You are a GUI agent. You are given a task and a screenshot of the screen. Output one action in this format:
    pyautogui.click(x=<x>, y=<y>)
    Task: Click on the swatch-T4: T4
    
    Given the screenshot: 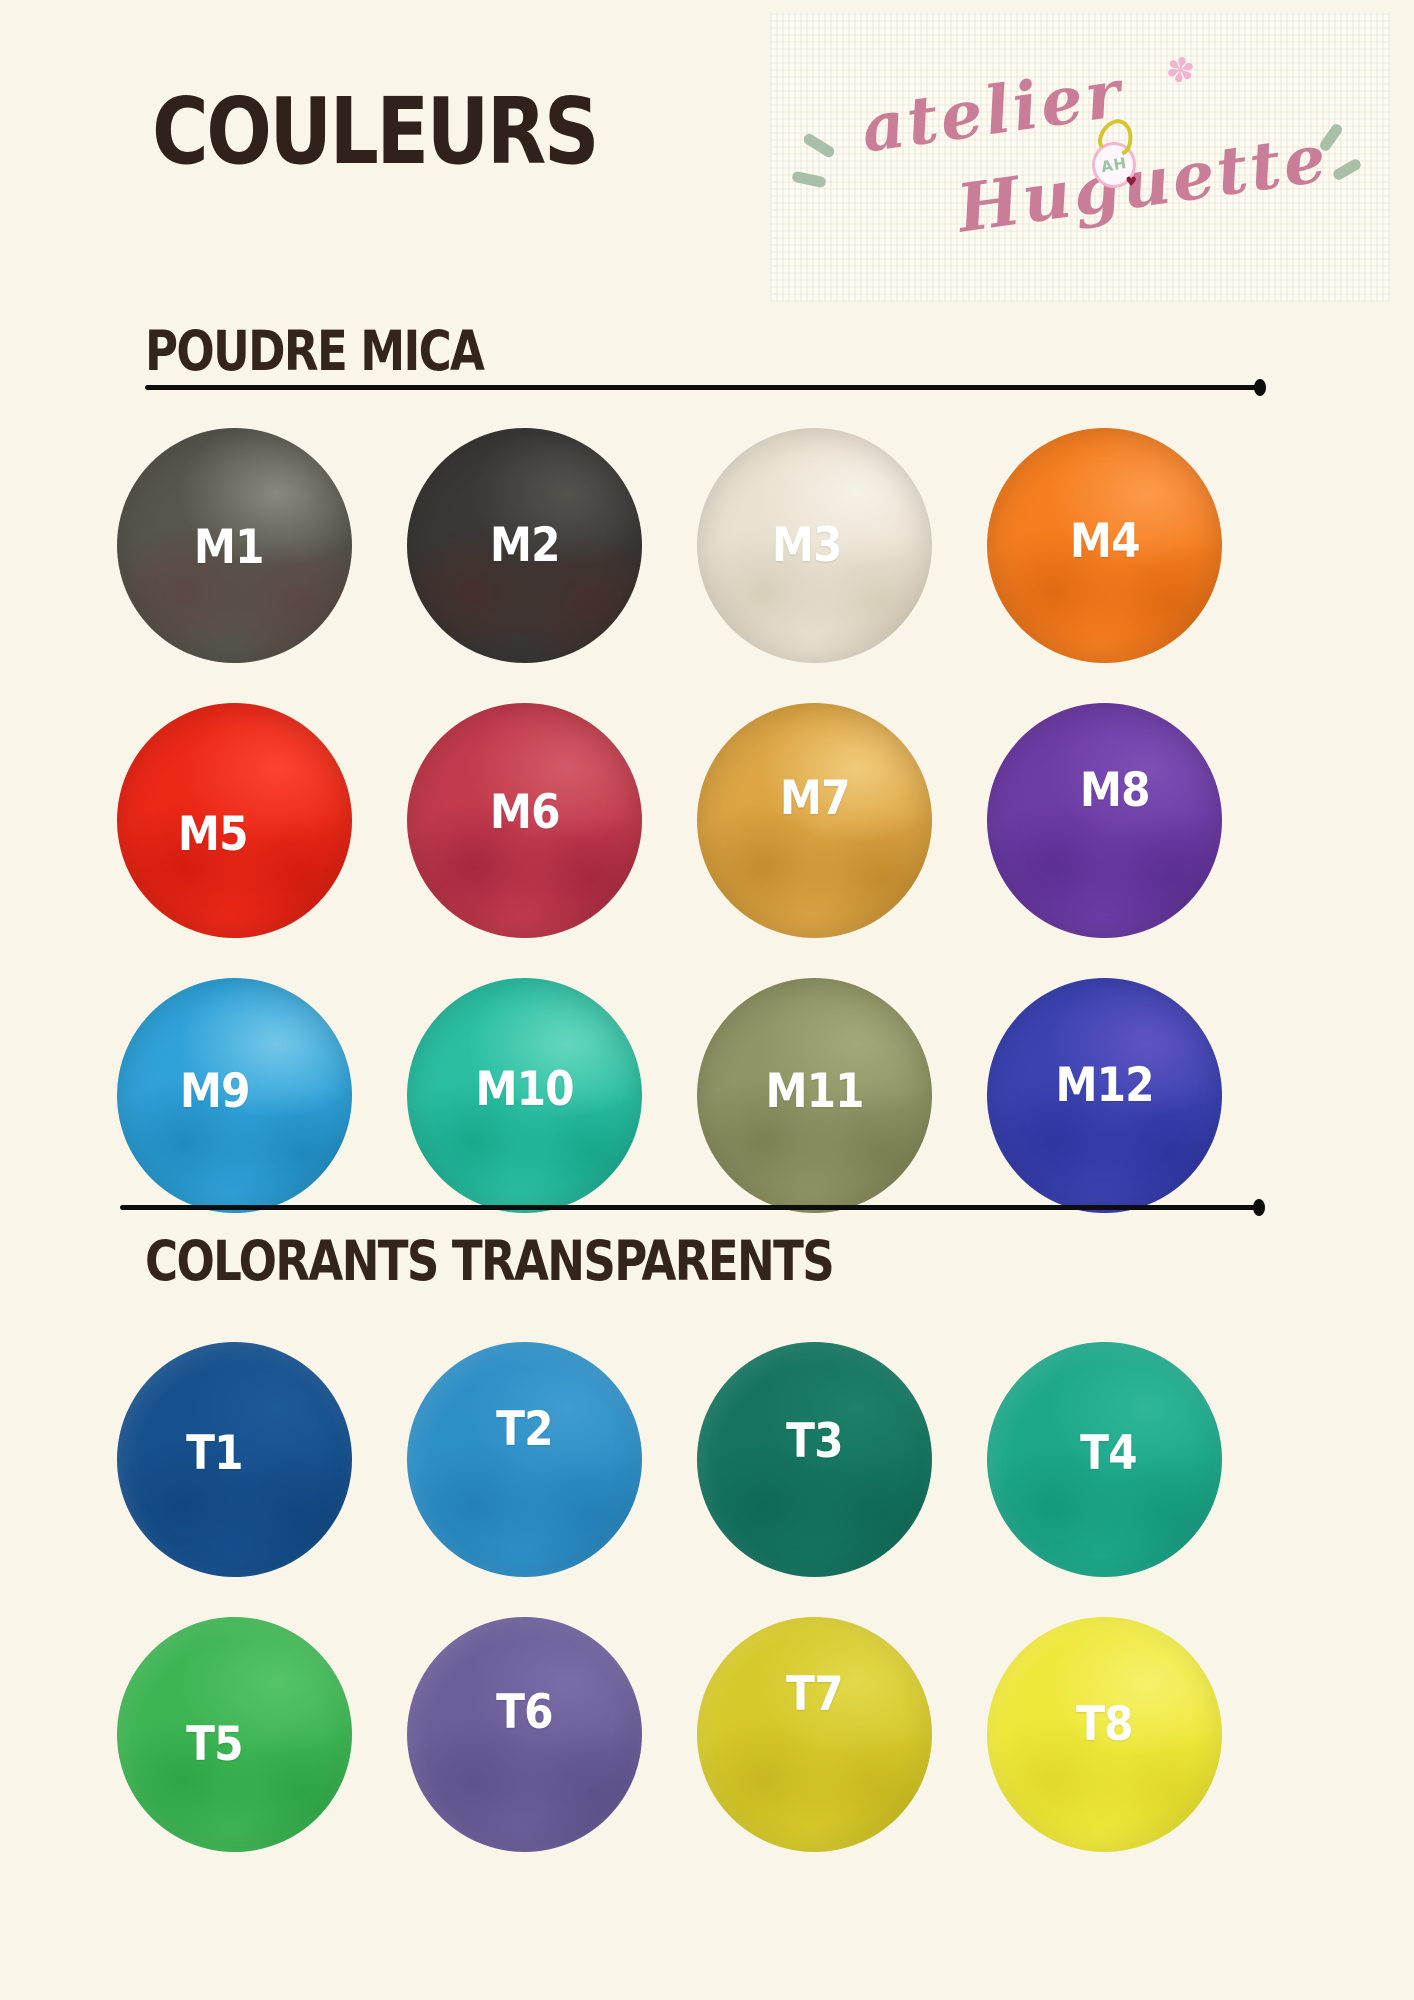 What is the action you would take?
    pyautogui.click(x=1104, y=1459)
    